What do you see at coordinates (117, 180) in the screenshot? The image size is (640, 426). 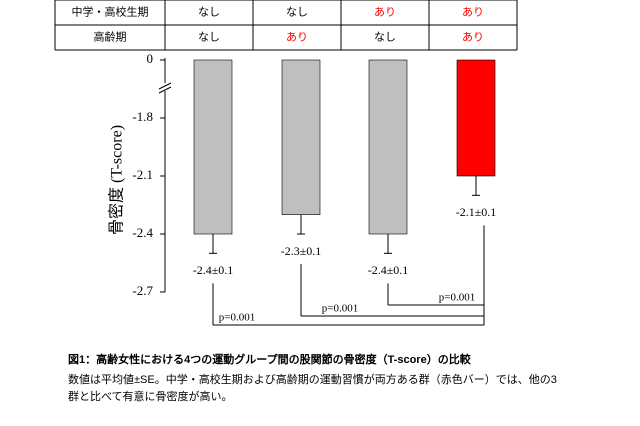 I see `y-axis-label: 骨密度 (T-score)` at bounding box center [117, 180].